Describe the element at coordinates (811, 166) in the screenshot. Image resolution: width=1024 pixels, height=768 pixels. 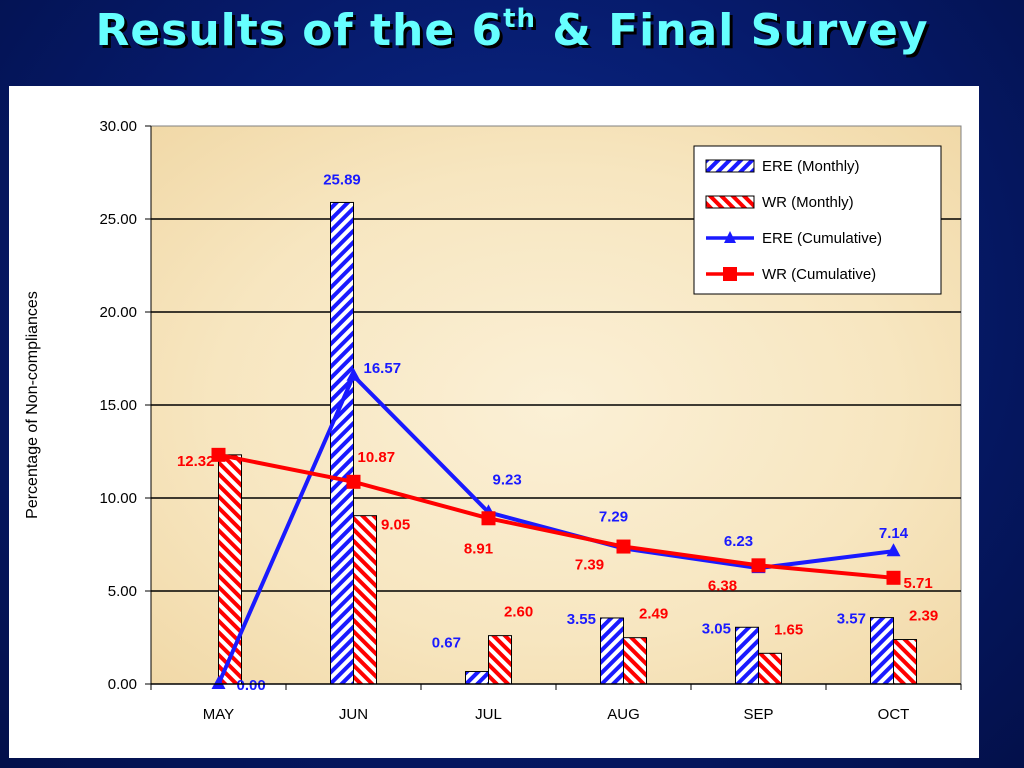
I see `legend-label: ERE (Monthly)` at that location.